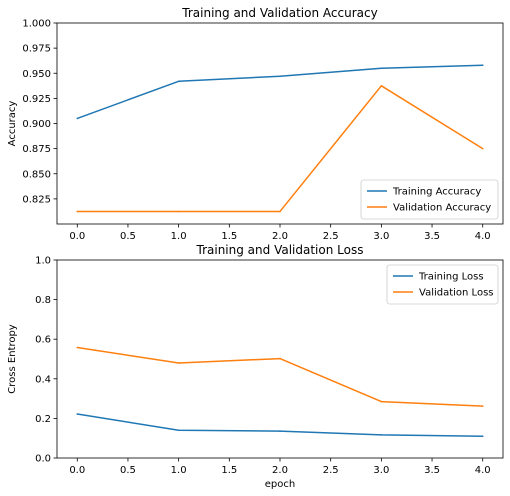 This screenshot has width=510, height=496. Describe the element at coordinates (43, 419) in the screenshot. I see `y-tick-label: 0.2` at that location.